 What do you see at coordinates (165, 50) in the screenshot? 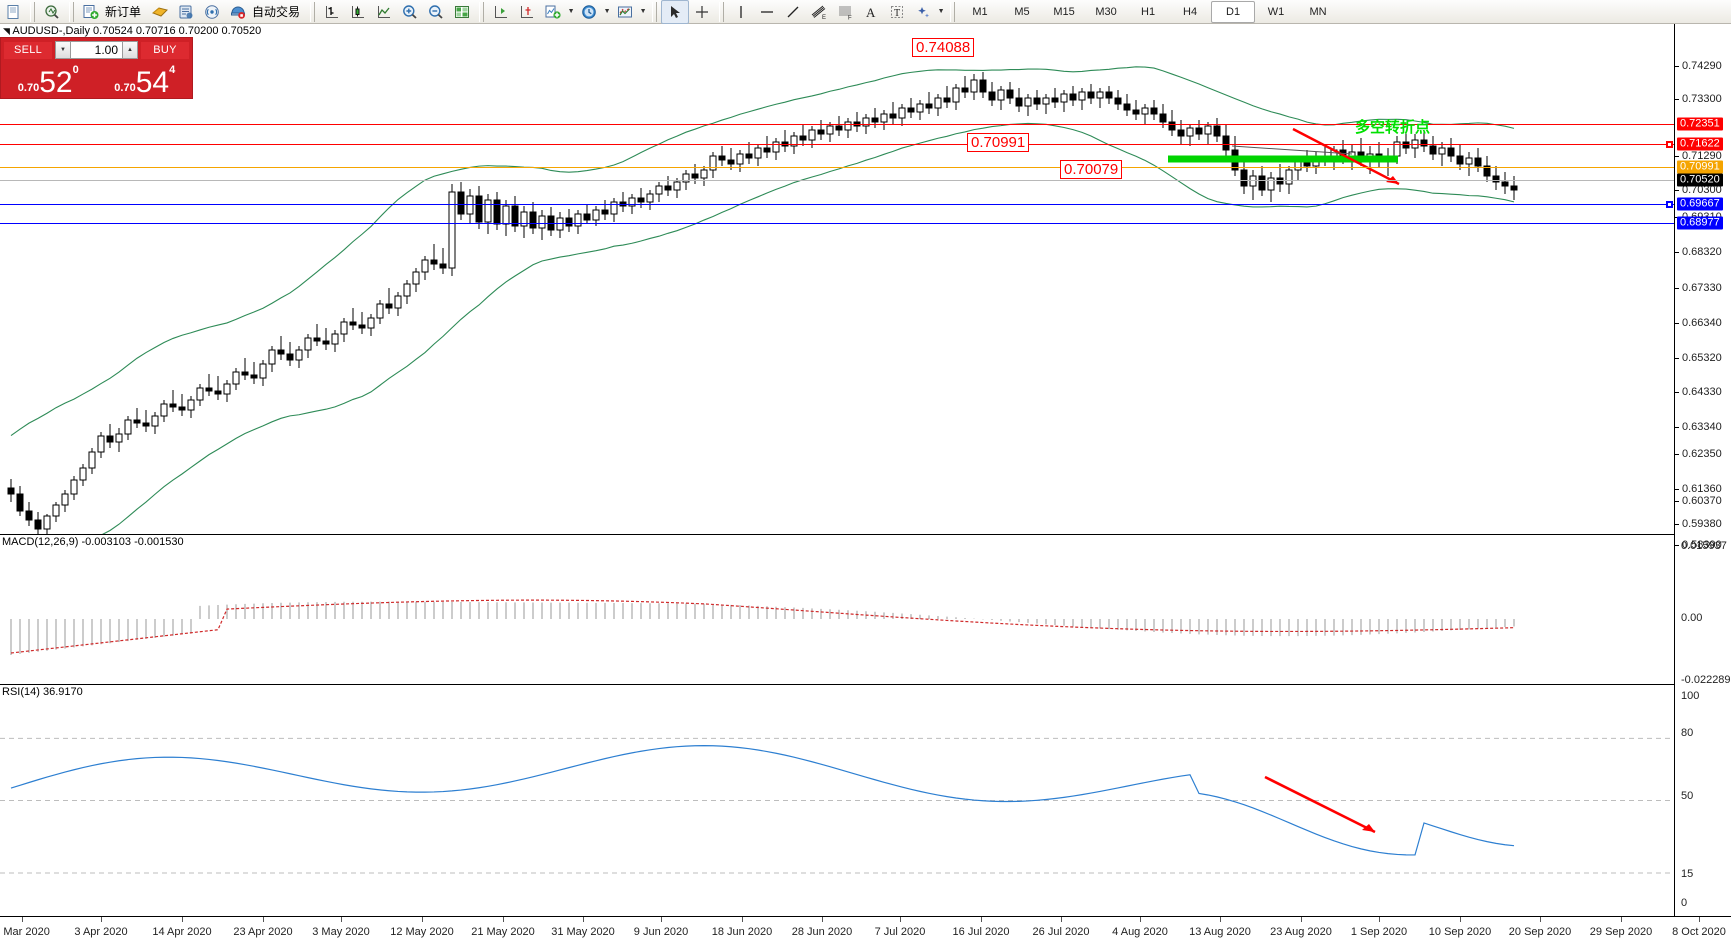
I see `buy-button: BUY` at bounding box center [165, 50].